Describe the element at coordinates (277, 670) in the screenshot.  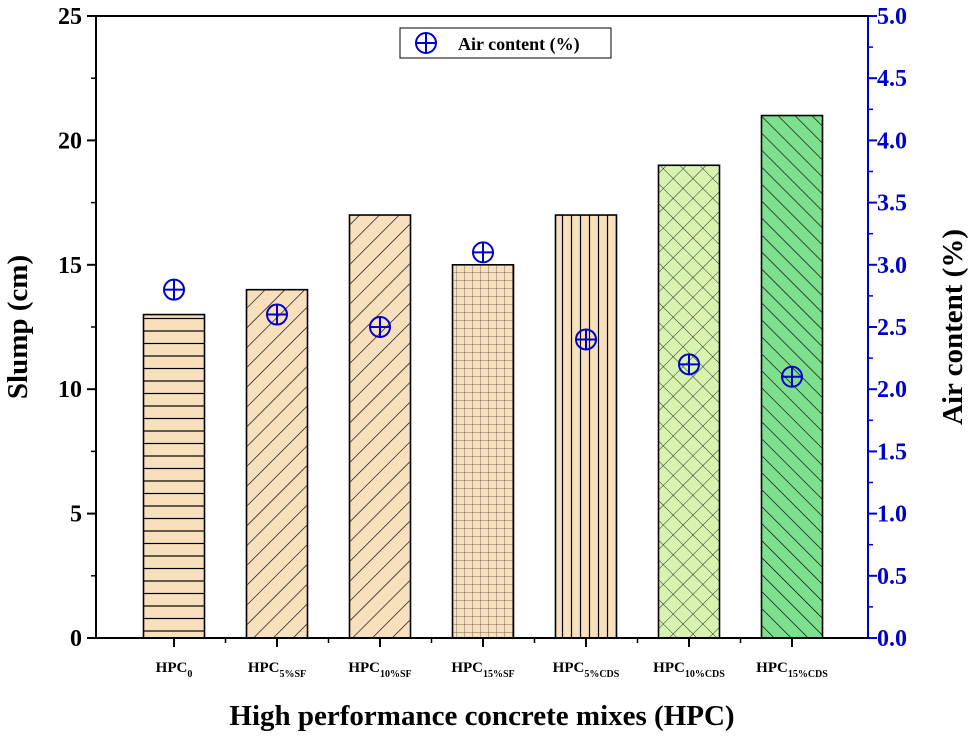
I see `category-label: HPC5%SF` at that location.